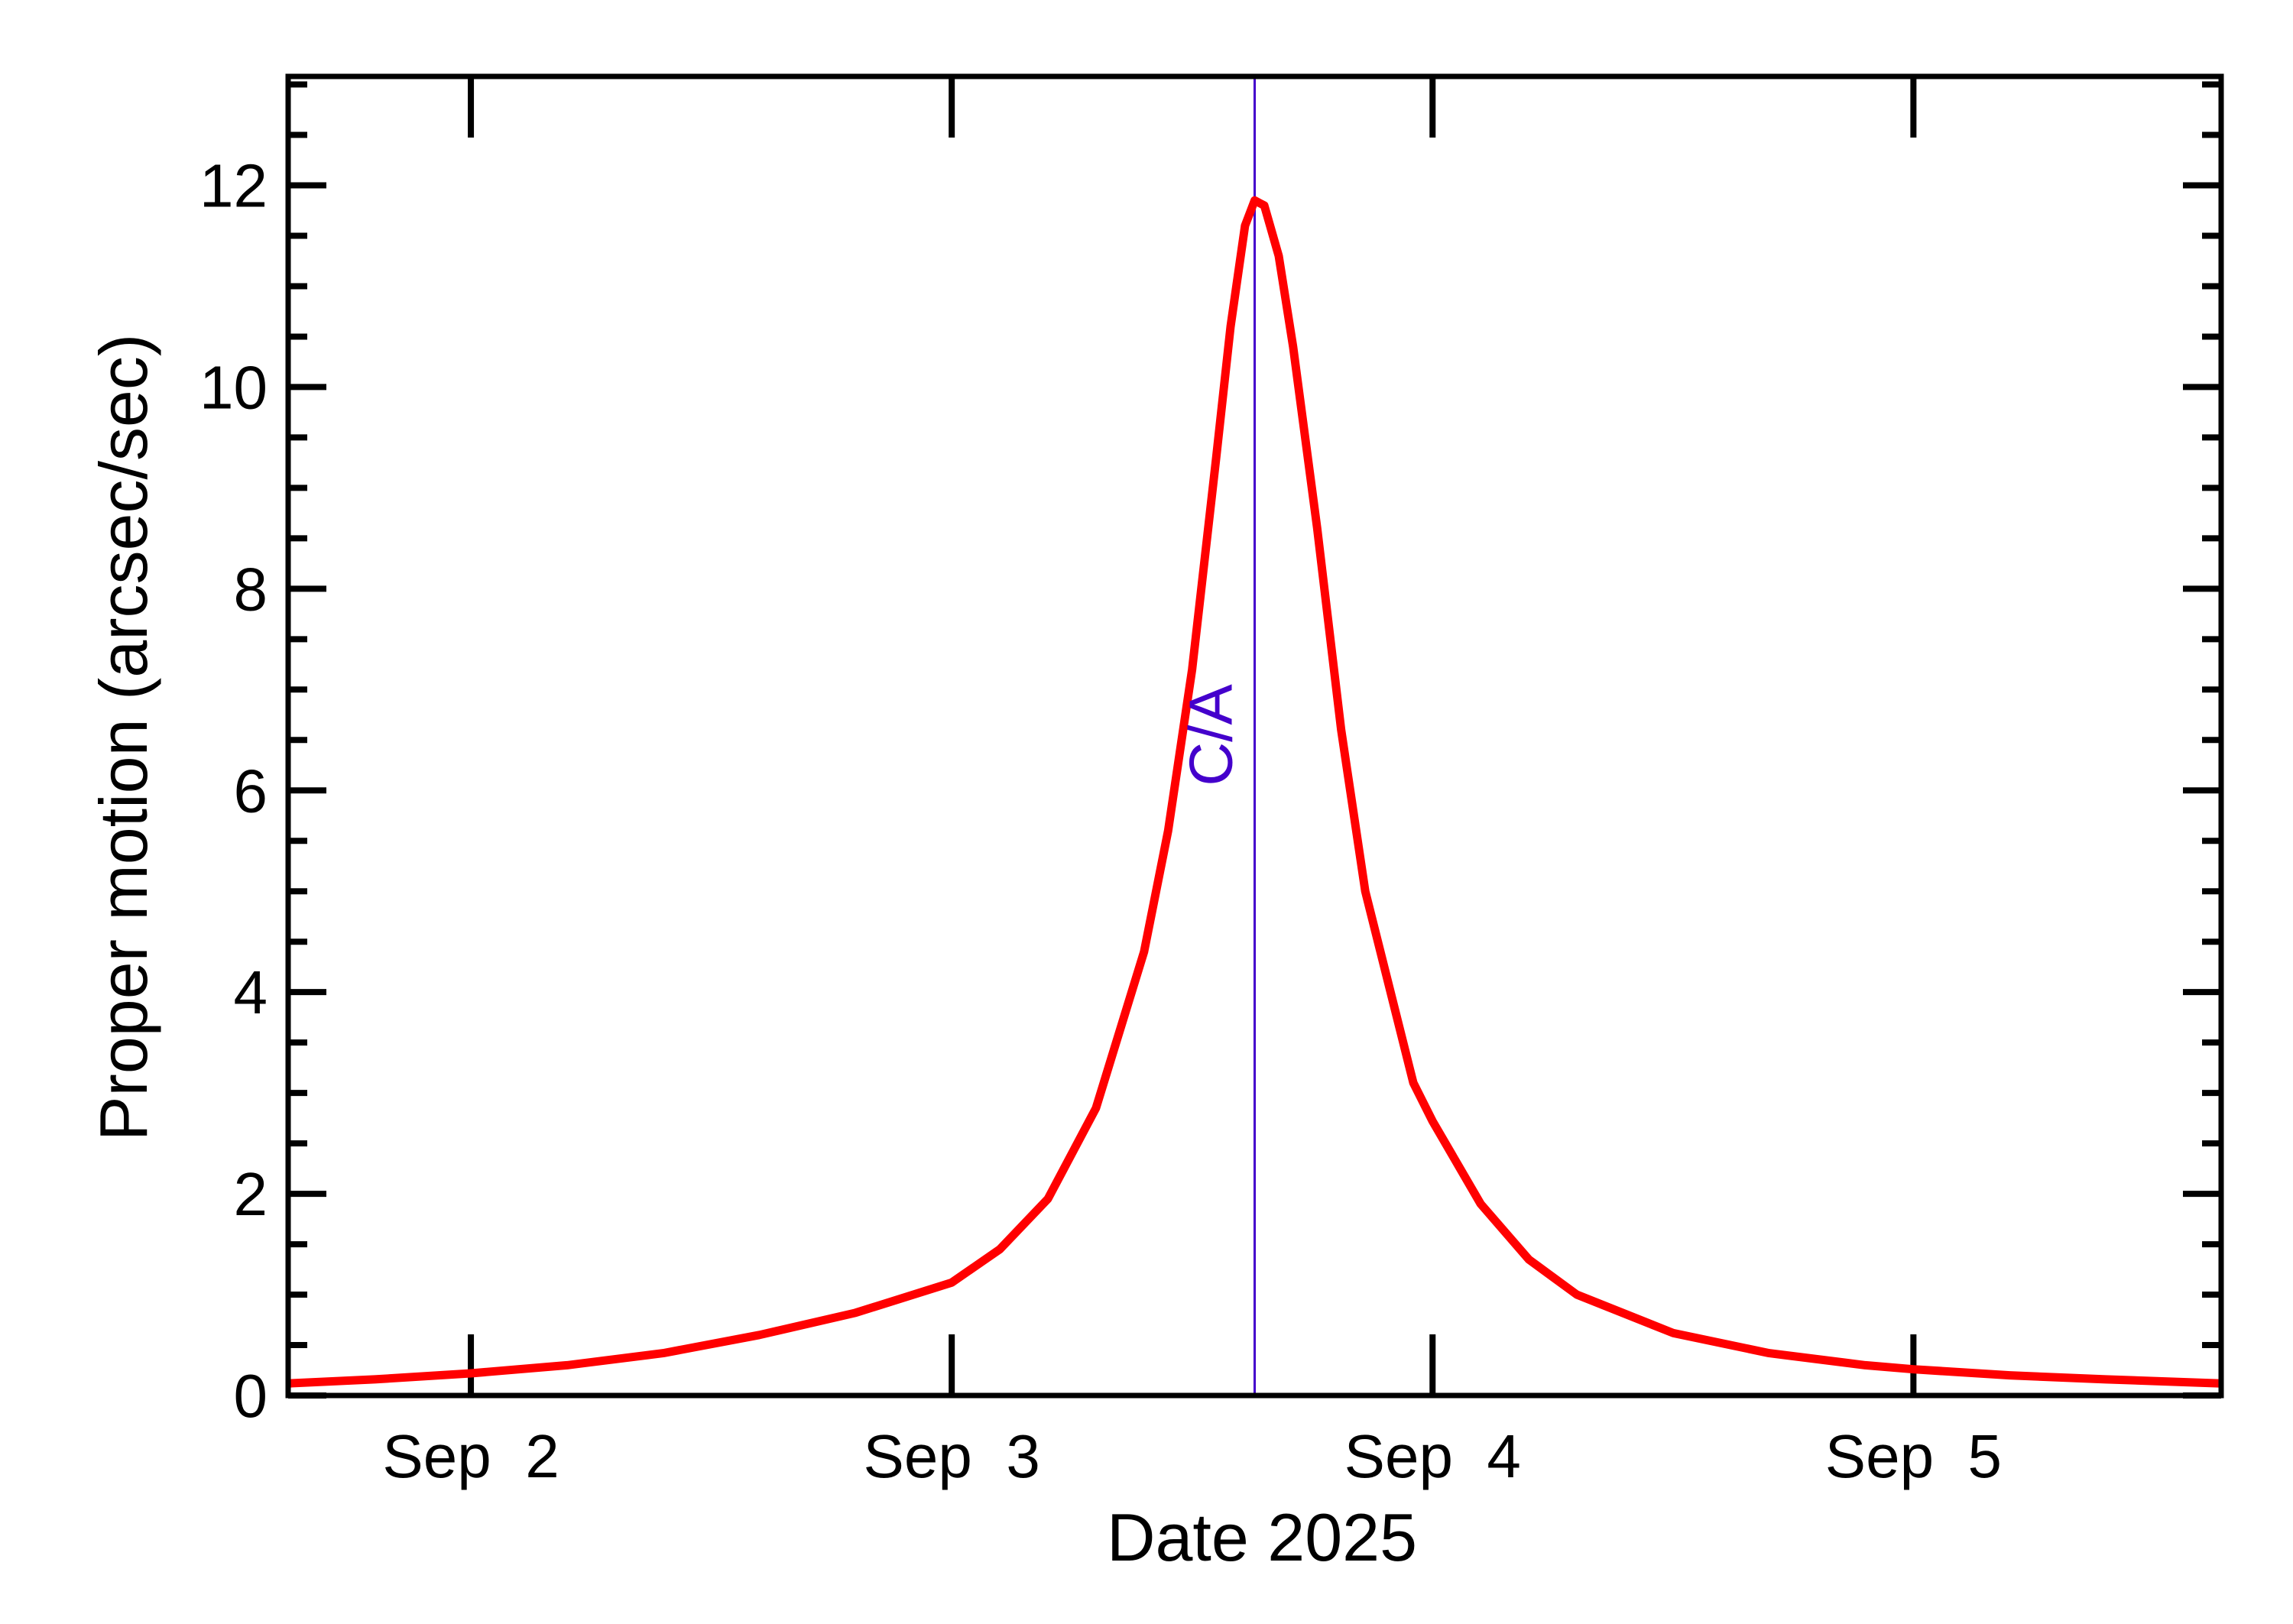 Image resolution: width=2293 pixels, height=1624 pixels. I want to click on y-tick-label: 12, so click(233, 186).